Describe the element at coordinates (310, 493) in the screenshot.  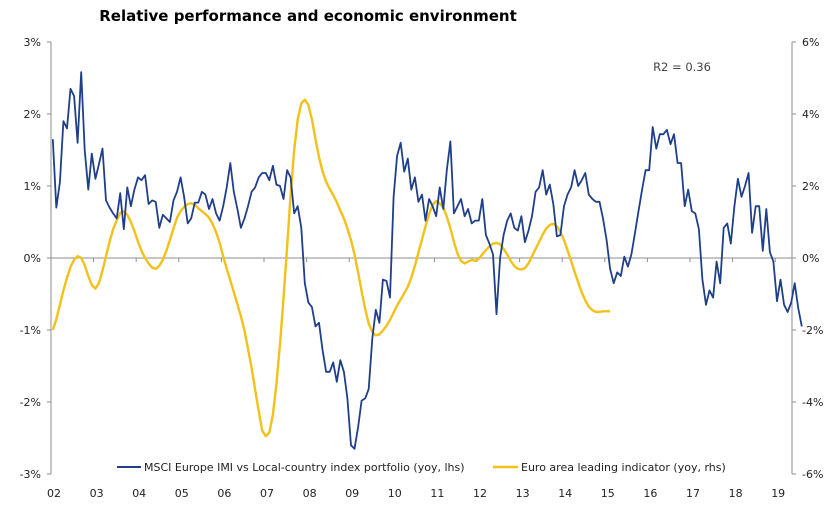
I see `x-tick-label: 08` at that location.